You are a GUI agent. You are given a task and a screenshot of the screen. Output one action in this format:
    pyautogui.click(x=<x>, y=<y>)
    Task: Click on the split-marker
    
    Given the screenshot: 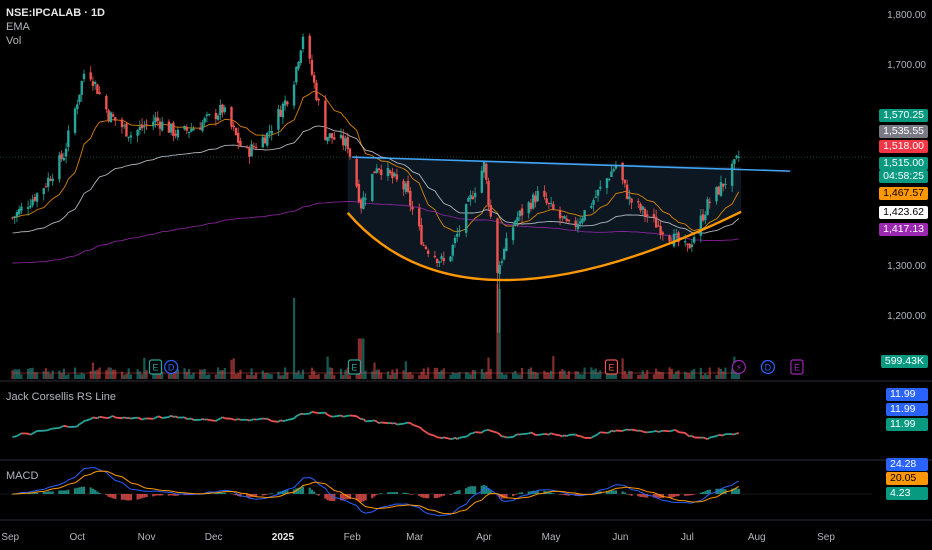 What is the action you would take?
    pyautogui.click(x=738, y=367)
    